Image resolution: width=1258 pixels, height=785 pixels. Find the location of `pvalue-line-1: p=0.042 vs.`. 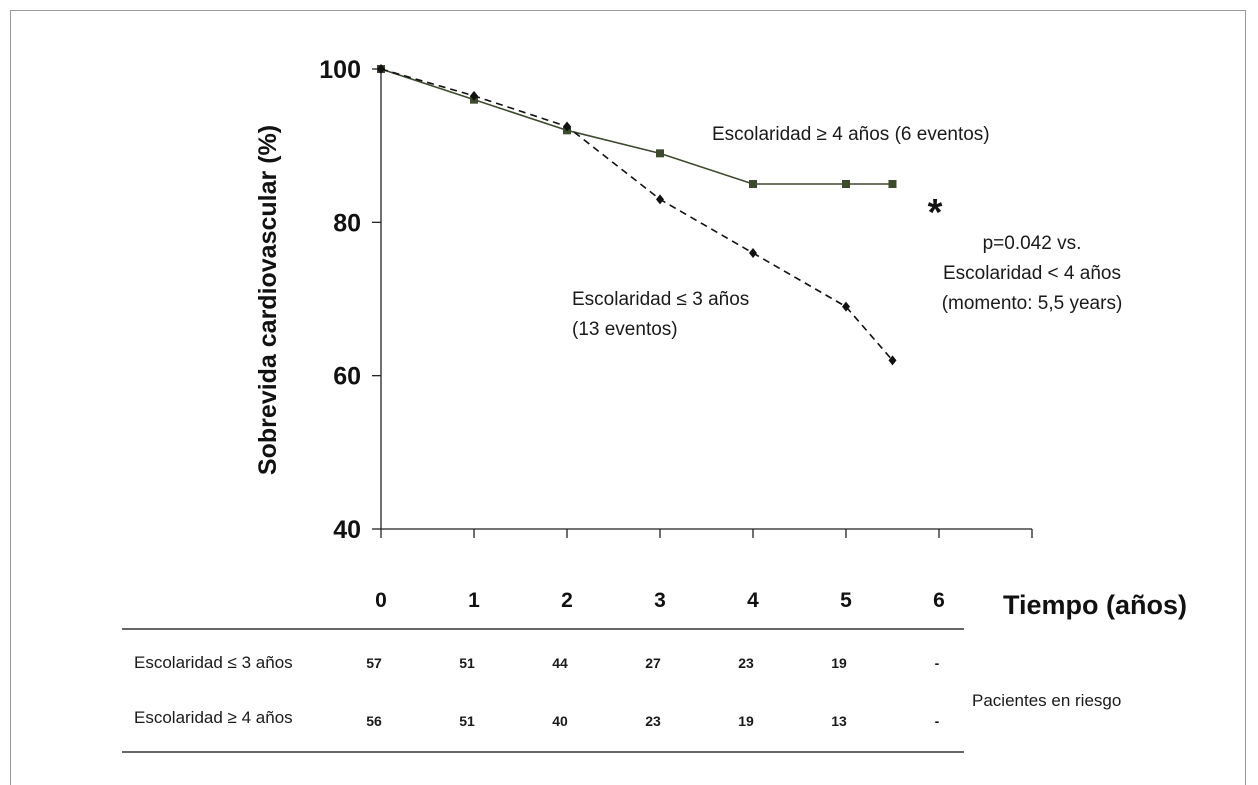

pvalue-line-1: p=0.042 vs. is located at coordinates (1032, 243).